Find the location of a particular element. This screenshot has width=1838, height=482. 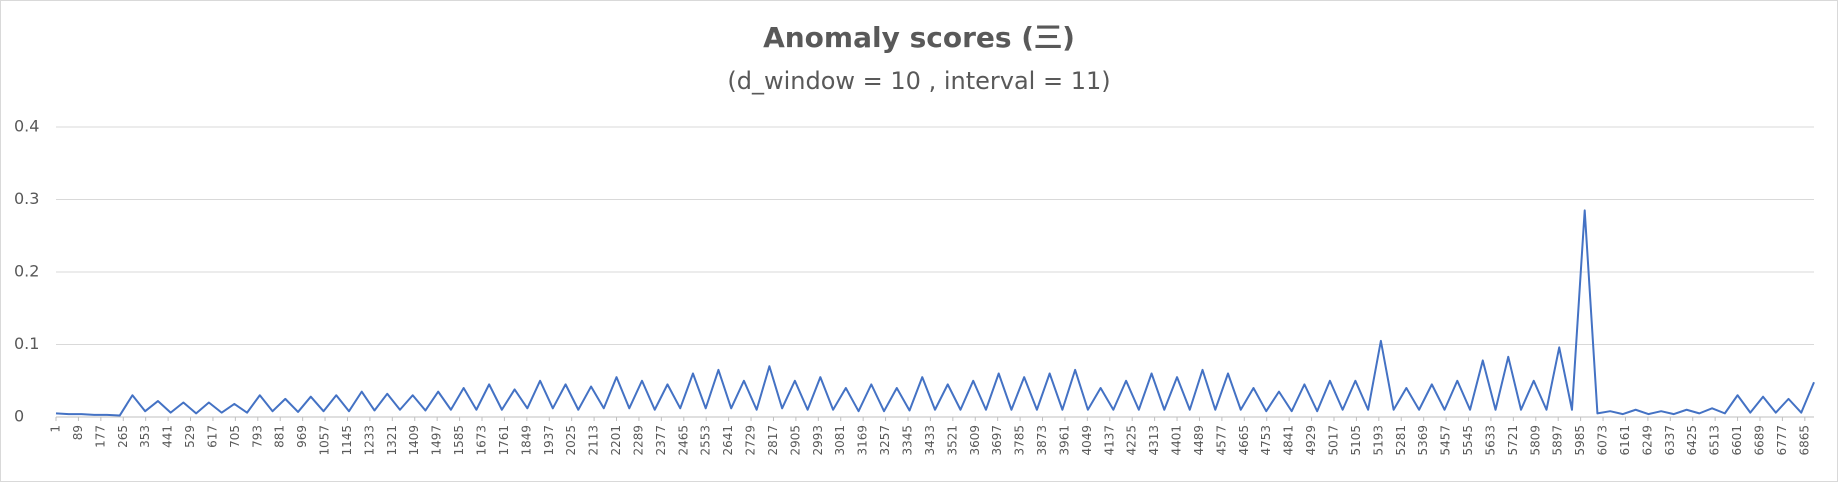

x-tick-label: 3697 is located at coordinates (997, 440).